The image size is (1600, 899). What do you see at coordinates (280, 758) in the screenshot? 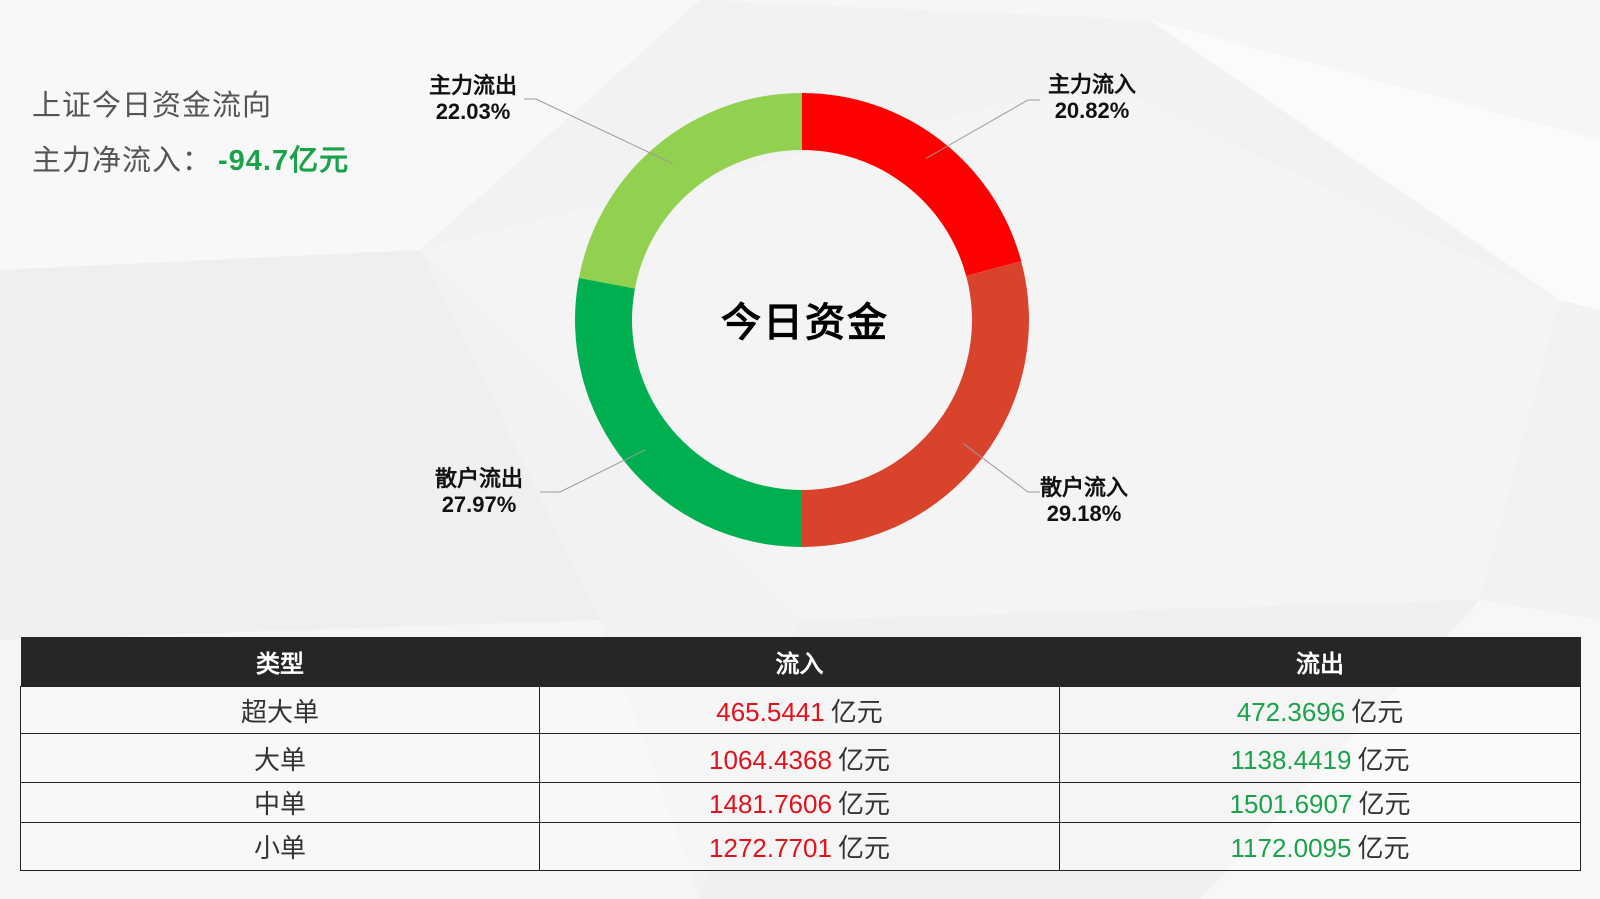
I see `cell-type: 大单` at bounding box center [280, 758].